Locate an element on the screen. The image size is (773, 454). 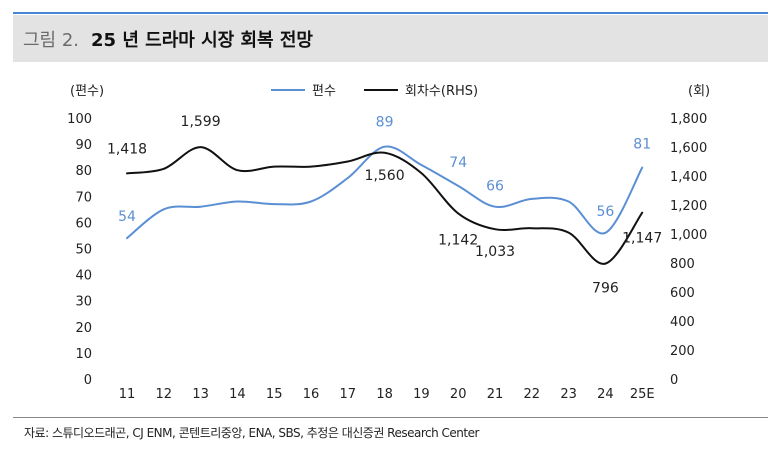
right-tick-label: 1,000 is located at coordinates (688, 235).